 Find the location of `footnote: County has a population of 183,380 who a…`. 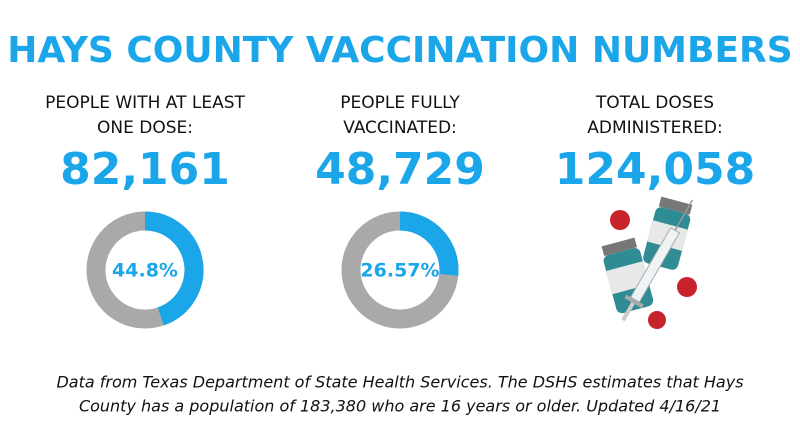

footnote: County has a population of 183,380 who a… is located at coordinates (400, 406).